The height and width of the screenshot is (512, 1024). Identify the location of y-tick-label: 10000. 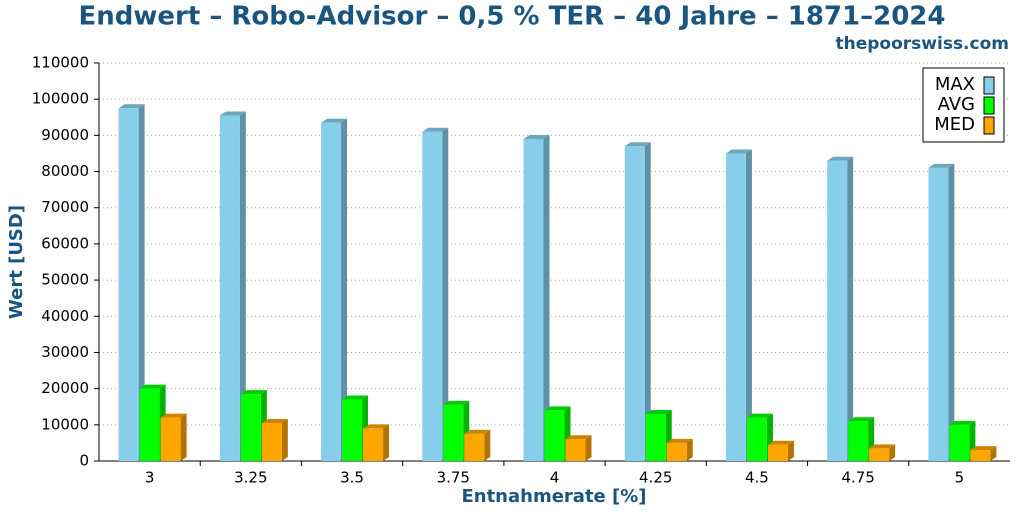
(65, 424).